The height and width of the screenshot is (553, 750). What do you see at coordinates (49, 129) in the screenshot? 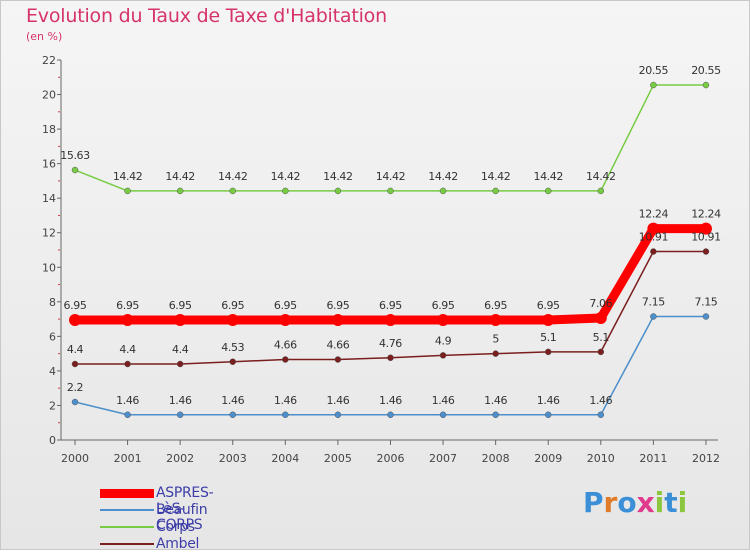
I see `y-tick-label: 18` at bounding box center [49, 129].